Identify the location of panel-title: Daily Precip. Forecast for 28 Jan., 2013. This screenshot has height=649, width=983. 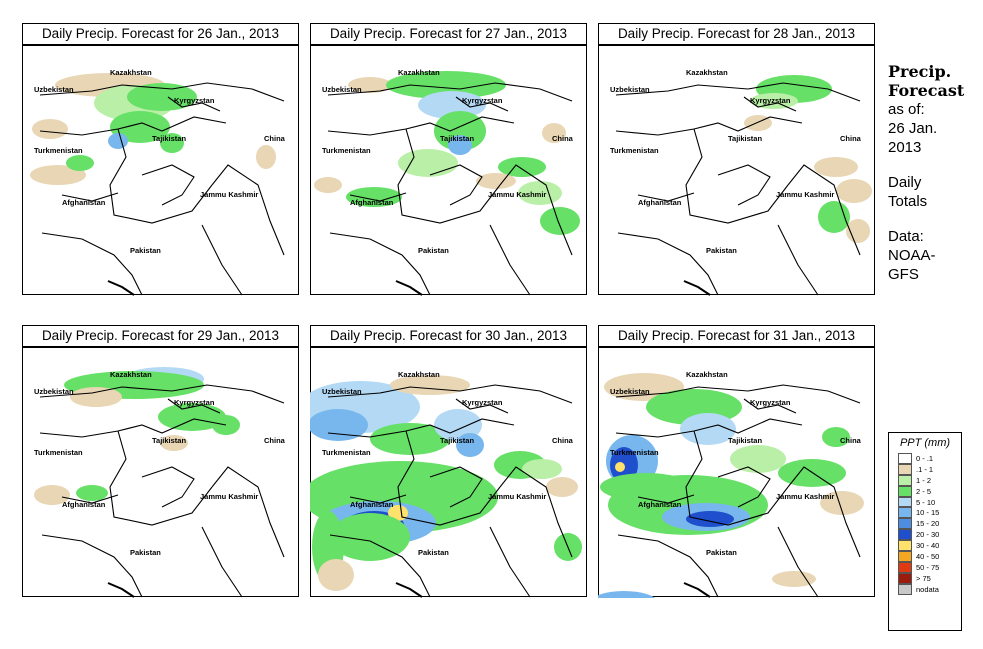
(736, 34).